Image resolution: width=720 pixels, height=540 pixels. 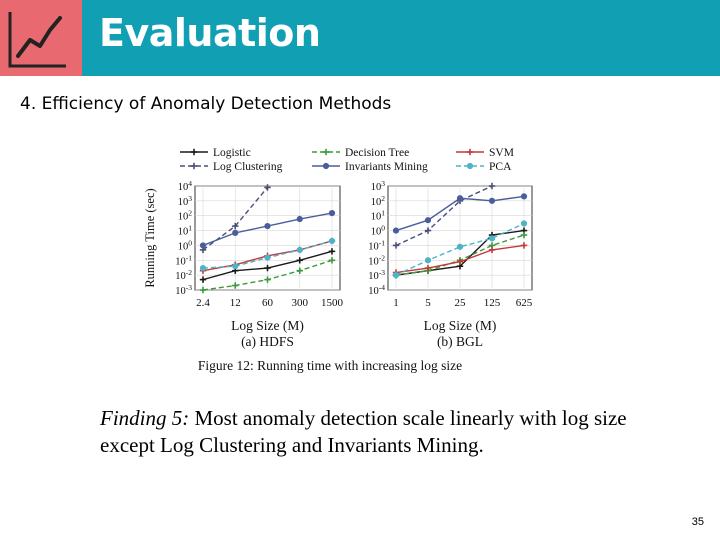 I want to click on hdfs-ylabel: Running Time (sec), so click(x=150, y=237).